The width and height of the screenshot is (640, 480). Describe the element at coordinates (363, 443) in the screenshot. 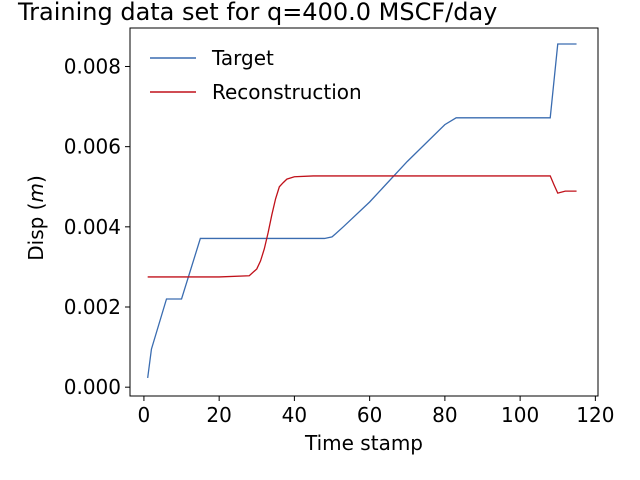

I see `x-axis-label: Time stamp` at that location.